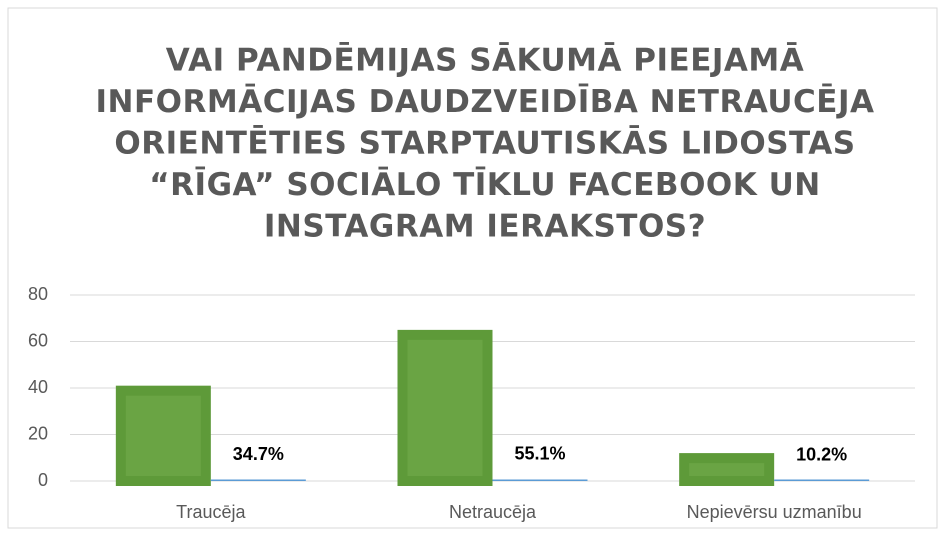 This screenshot has width=945, height=536. Describe the element at coordinates (38, 340) in the screenshot. I see `y-tick-label: 60` at that location.